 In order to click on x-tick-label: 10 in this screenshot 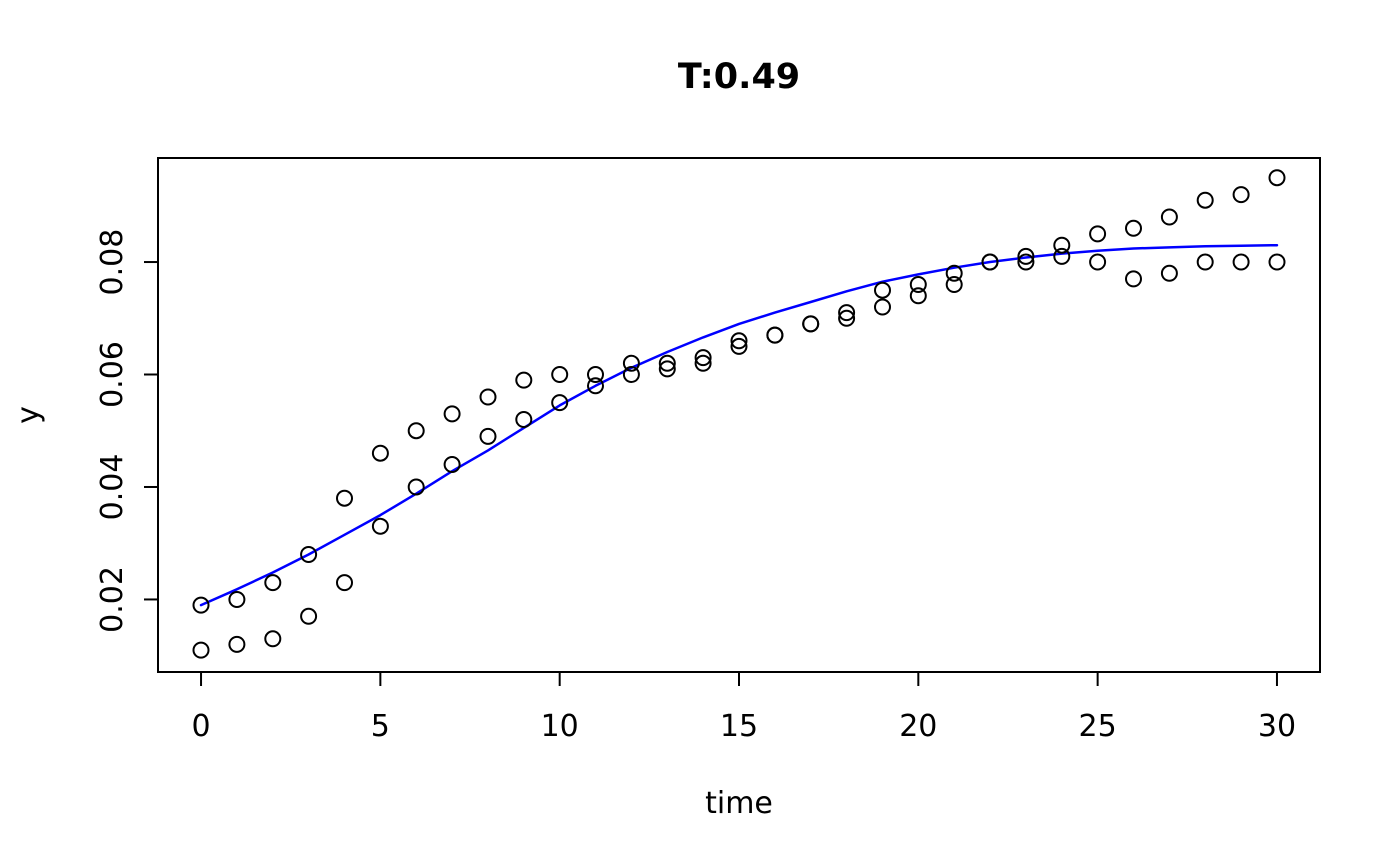, I will do `click(560, 726)`.